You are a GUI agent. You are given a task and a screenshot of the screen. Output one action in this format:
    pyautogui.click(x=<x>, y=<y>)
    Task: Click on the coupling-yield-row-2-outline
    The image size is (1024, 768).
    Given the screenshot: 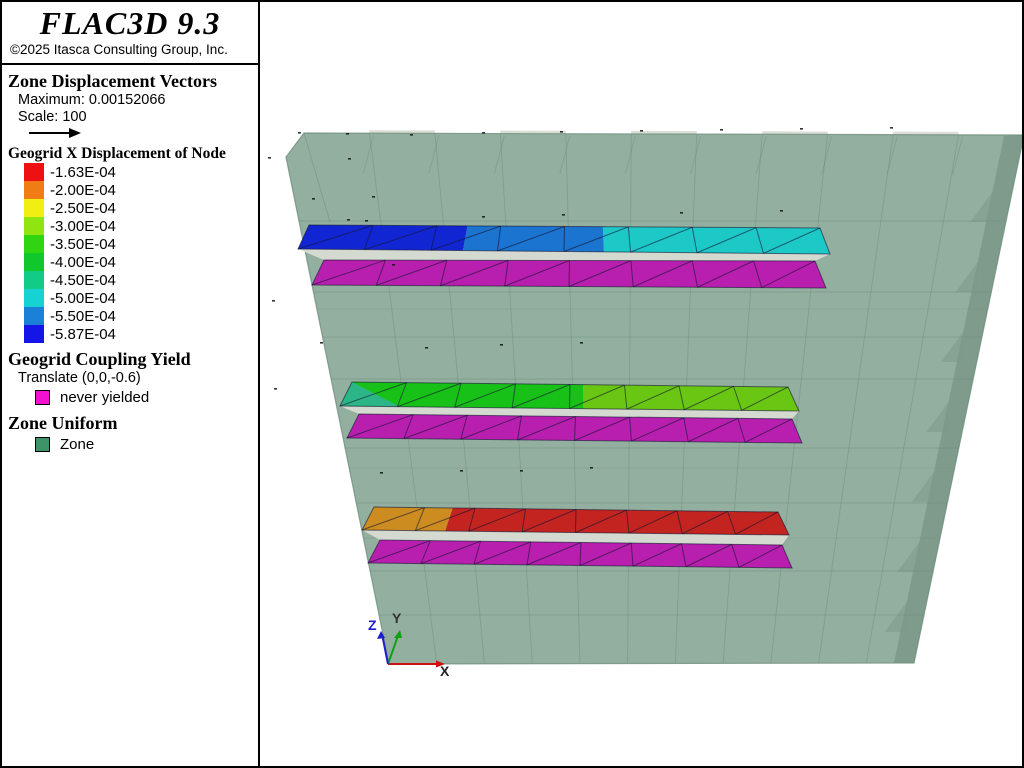 What is the action you would take?
    pyautogui.click(x=574, y=428)
    